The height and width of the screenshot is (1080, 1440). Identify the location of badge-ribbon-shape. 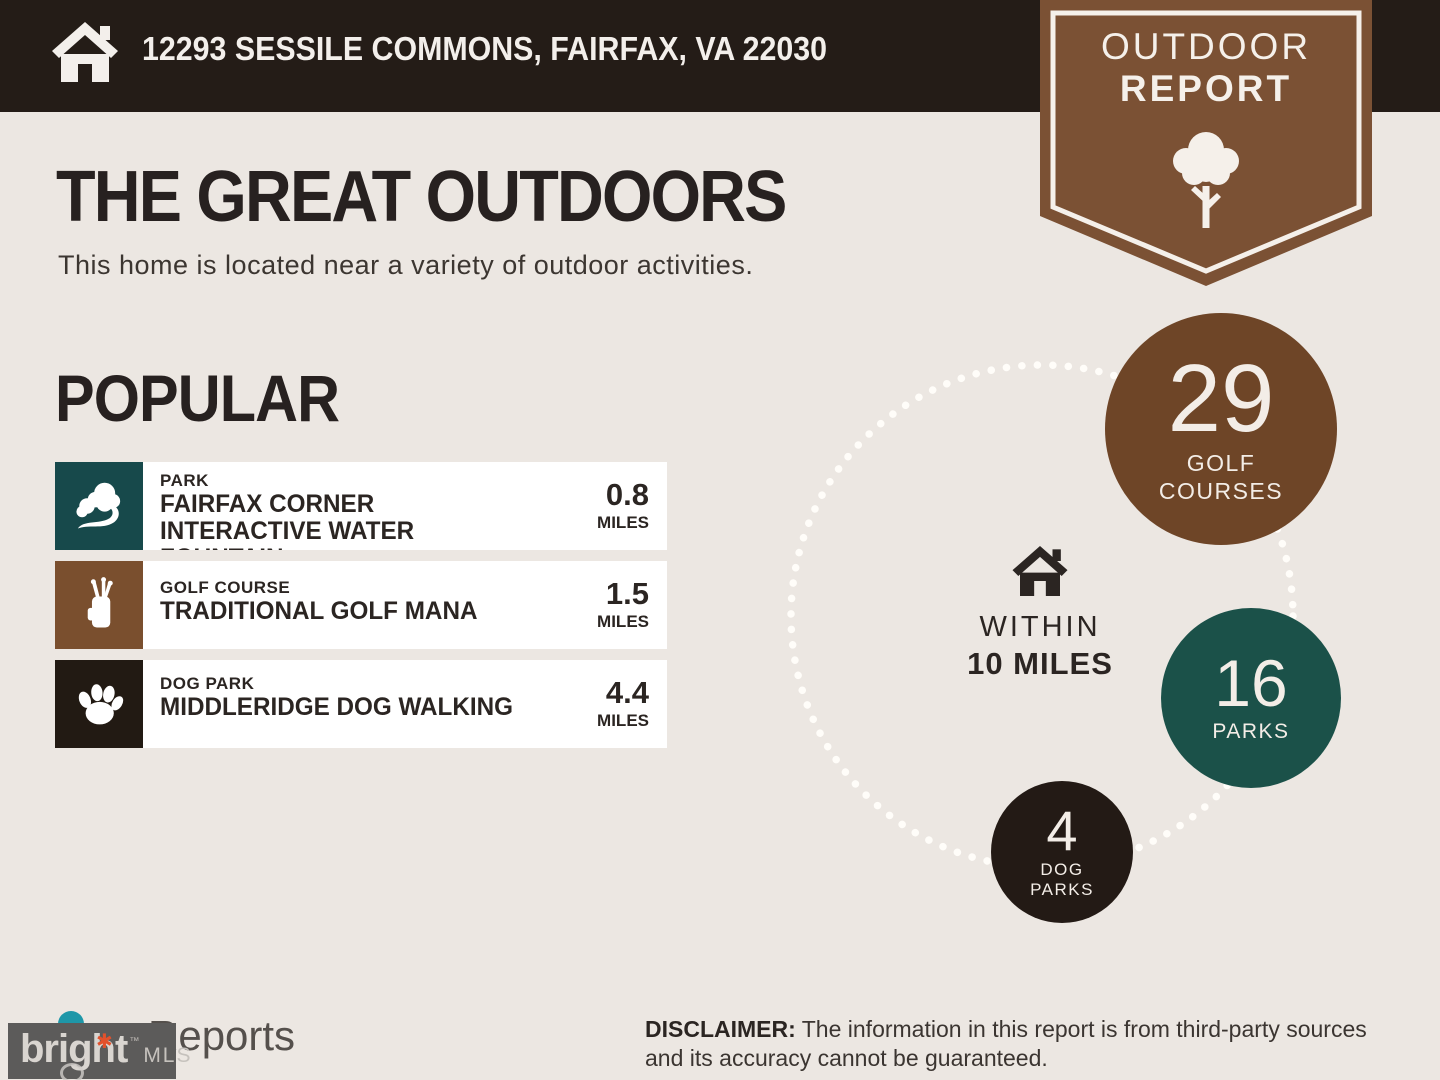
(1206, 143).